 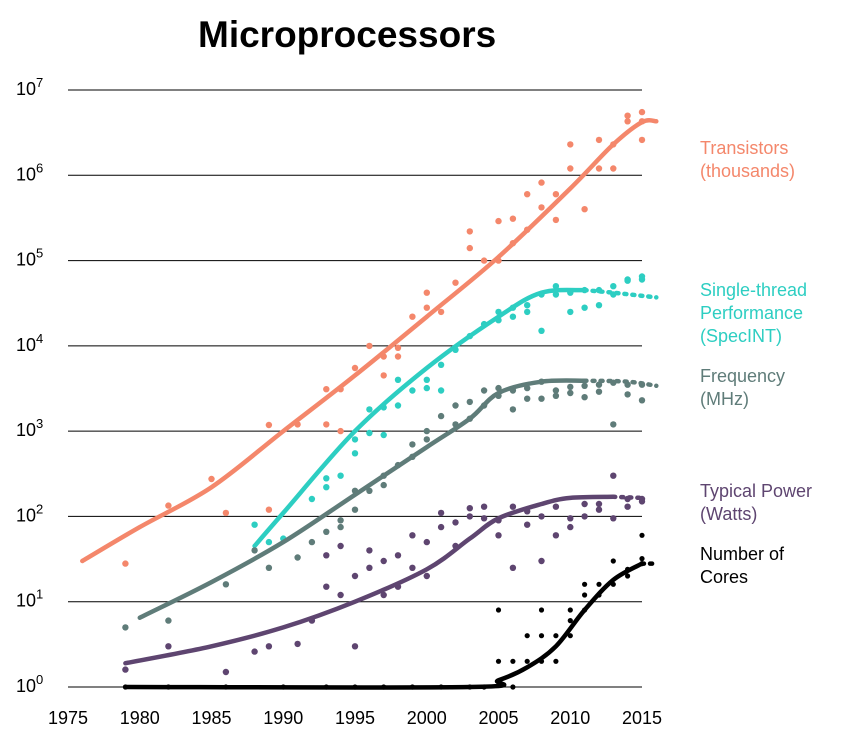 What do you see at coordinates (29, 599) in the screenshot?
I see `y-tick-label: 10¹` at bounding box center [29, 599].